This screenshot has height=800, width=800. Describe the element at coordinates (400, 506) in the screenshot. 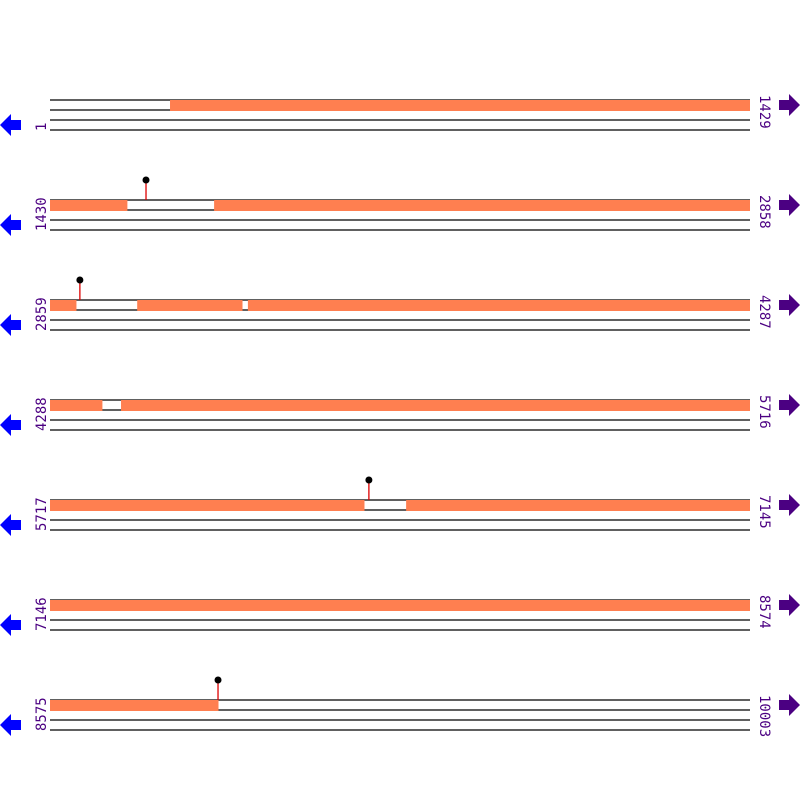

I see `track-row: 5717 7145` at that location.